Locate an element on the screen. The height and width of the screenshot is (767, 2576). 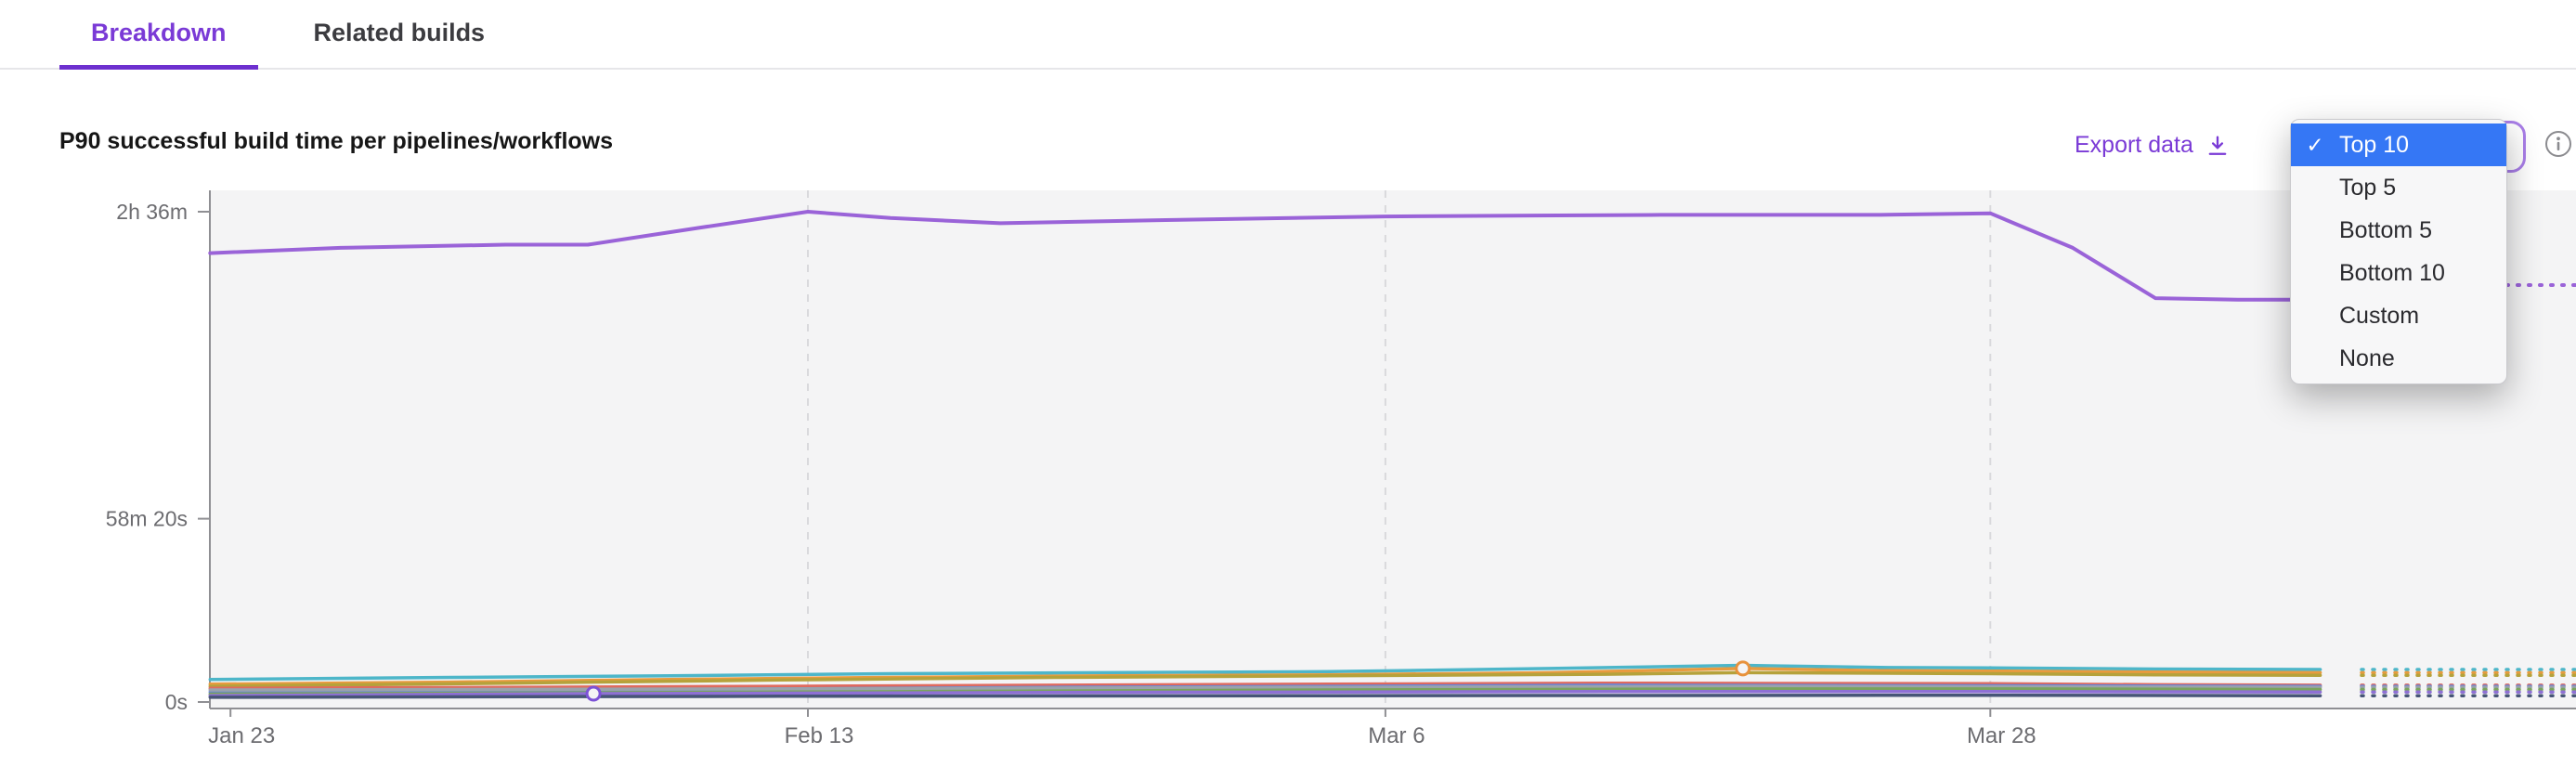
svg-text: 0s is located at coordinates (177, 702).